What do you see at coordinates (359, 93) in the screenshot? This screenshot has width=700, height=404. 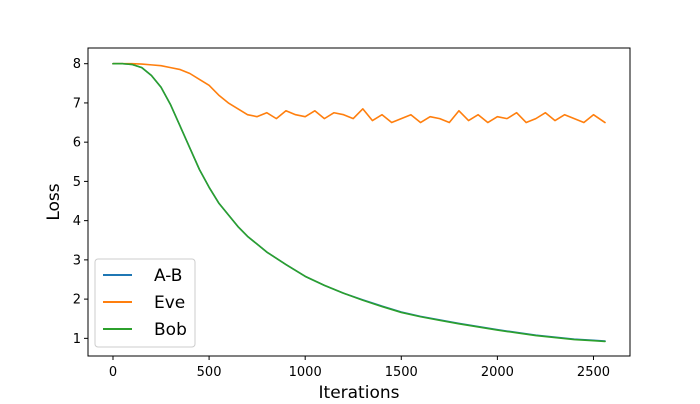 I see `series-line-eve` at bounding box center [359, 93].